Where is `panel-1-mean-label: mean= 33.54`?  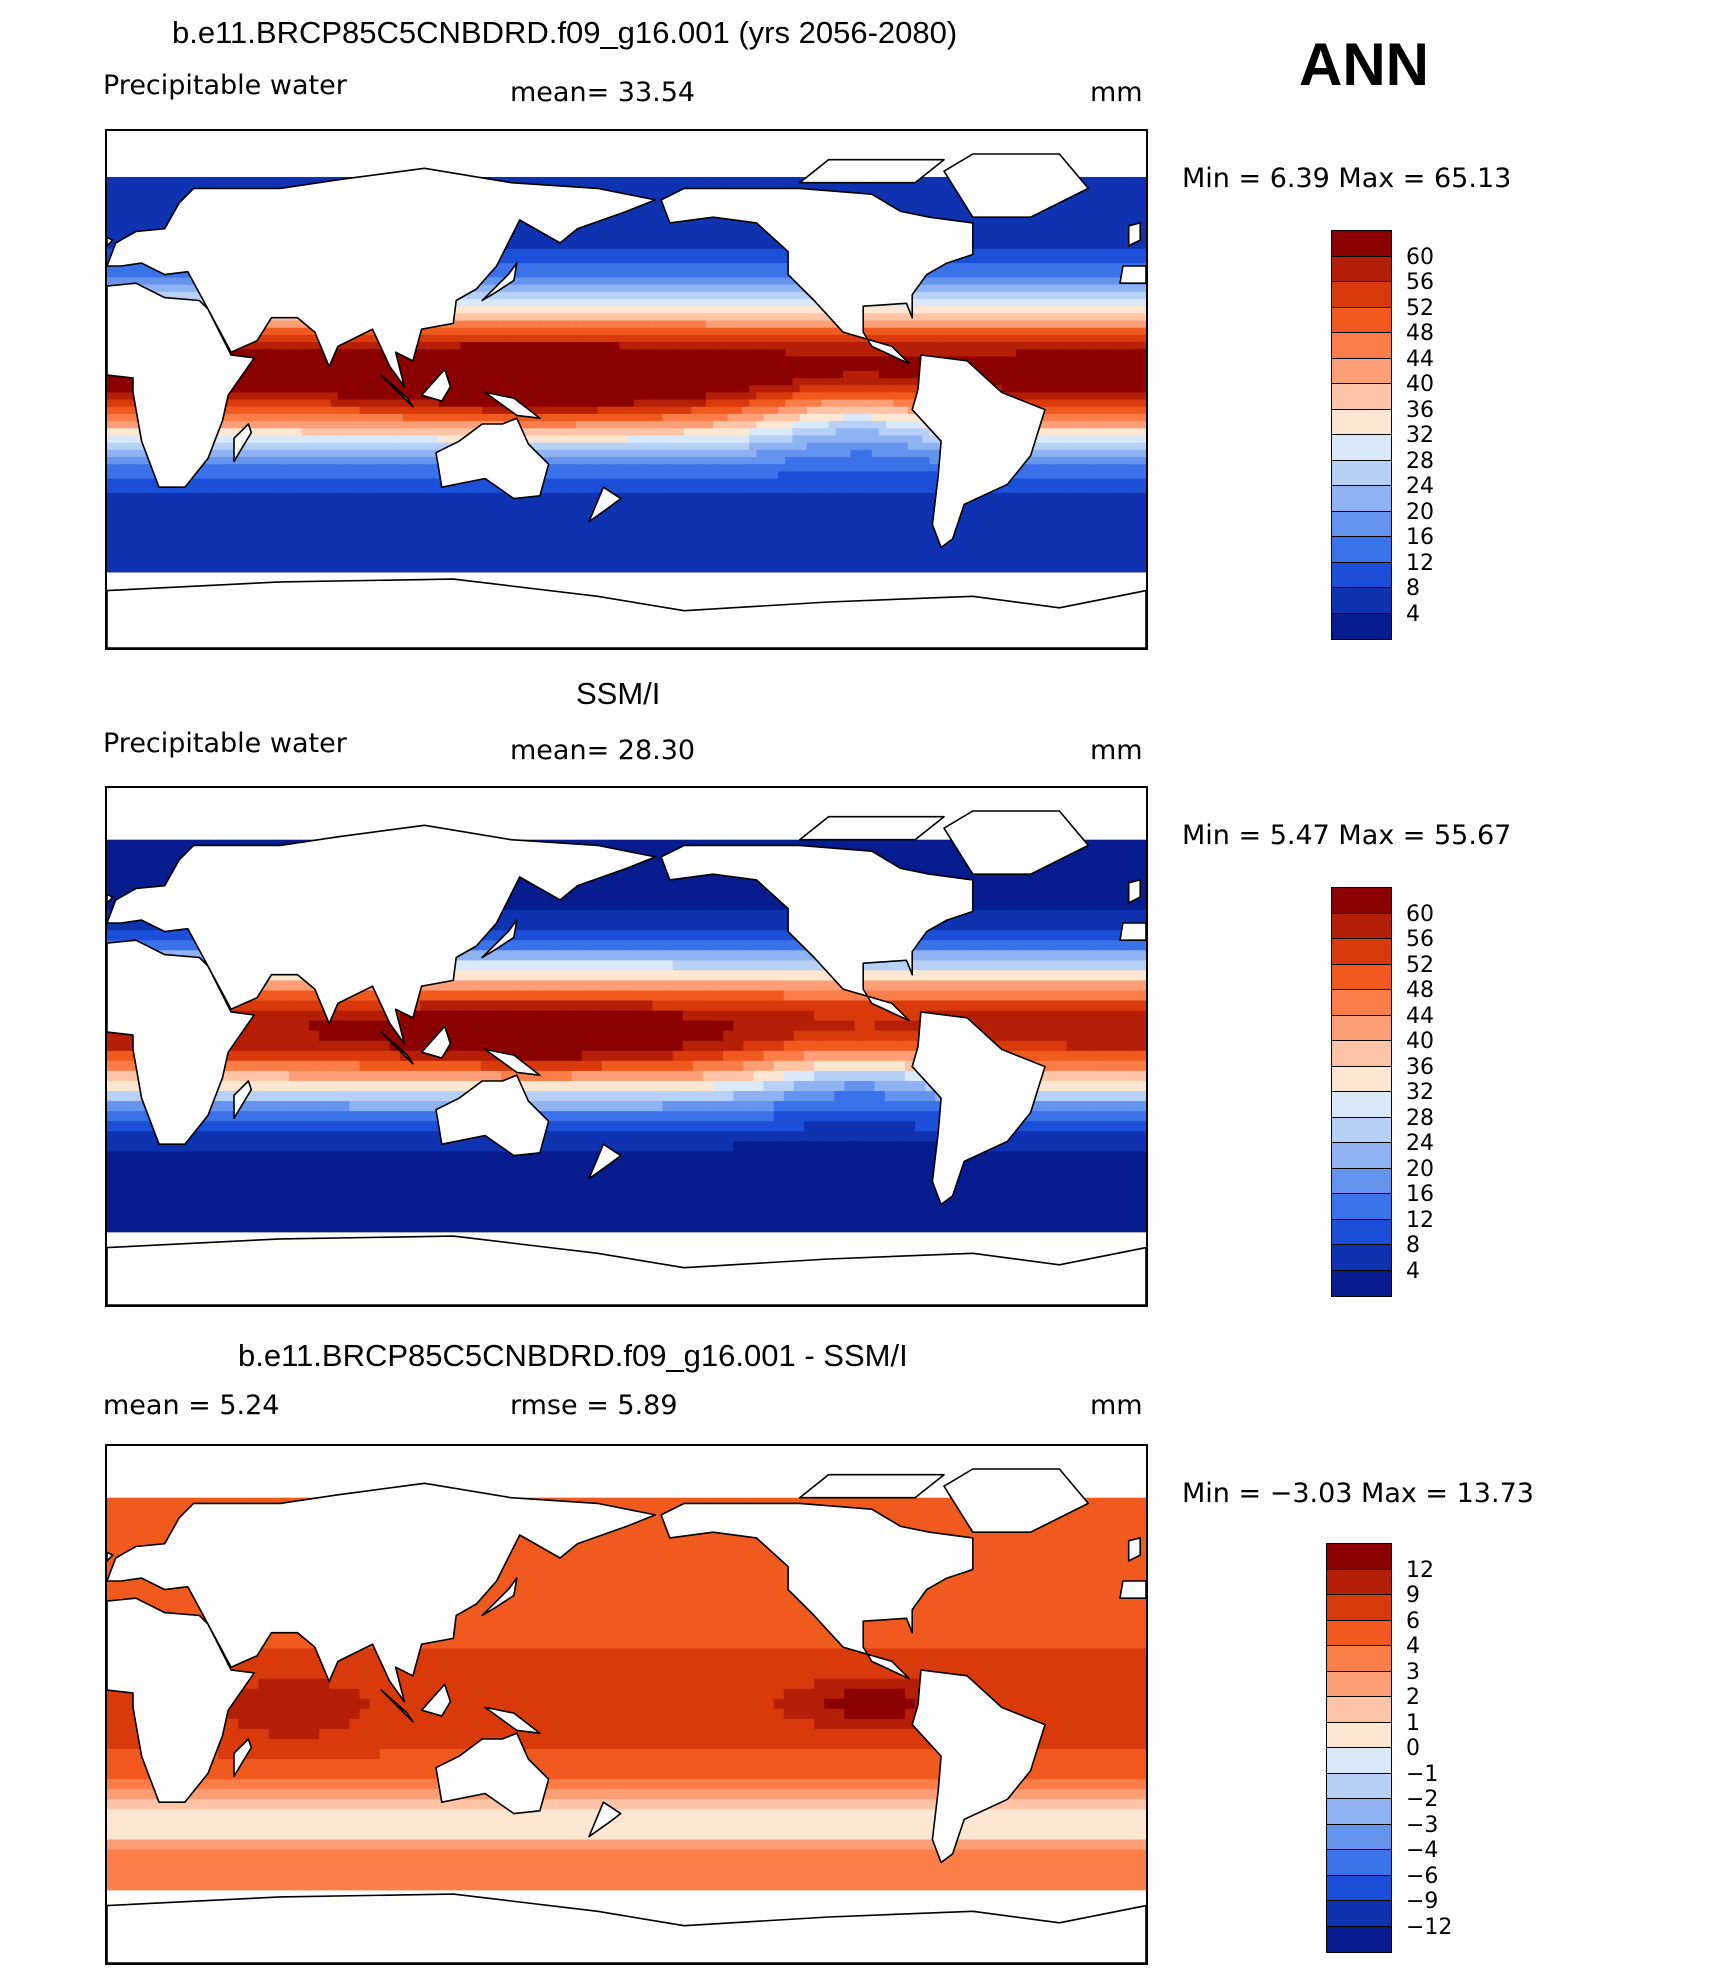
panel-1-mean-label: mean= 33.54 is located at coordinates (603, 92).